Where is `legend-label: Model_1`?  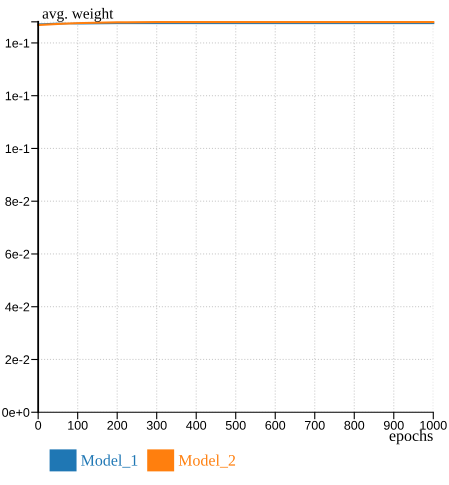
legend-label: Model_1 is located at coordinates (109, 461).